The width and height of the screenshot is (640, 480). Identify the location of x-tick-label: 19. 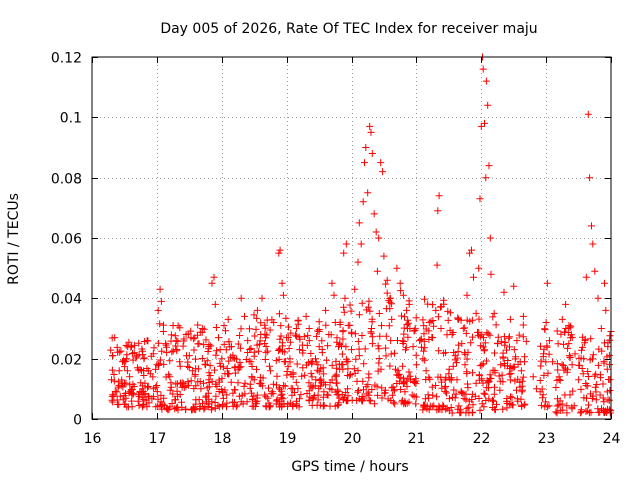
(288, 439).